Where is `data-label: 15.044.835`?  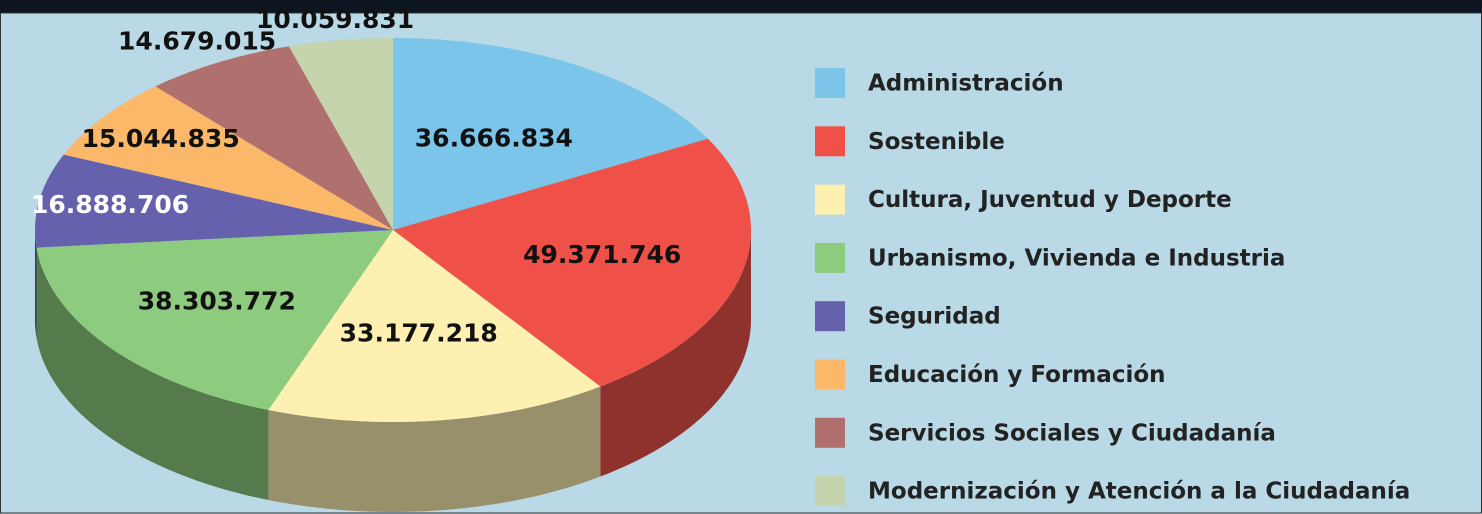 data-label: 15.044.835 is located at coordinates (161, 138).